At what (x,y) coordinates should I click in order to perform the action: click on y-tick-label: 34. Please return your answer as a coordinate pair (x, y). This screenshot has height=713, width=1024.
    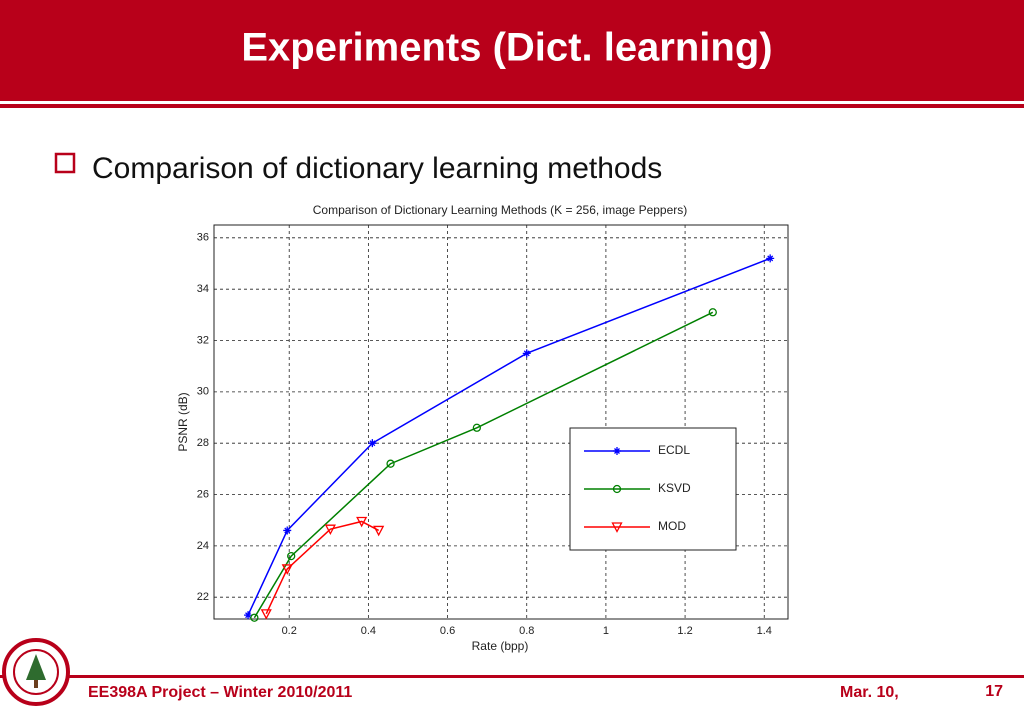
    Looking at the image, I should click on (203, 289).